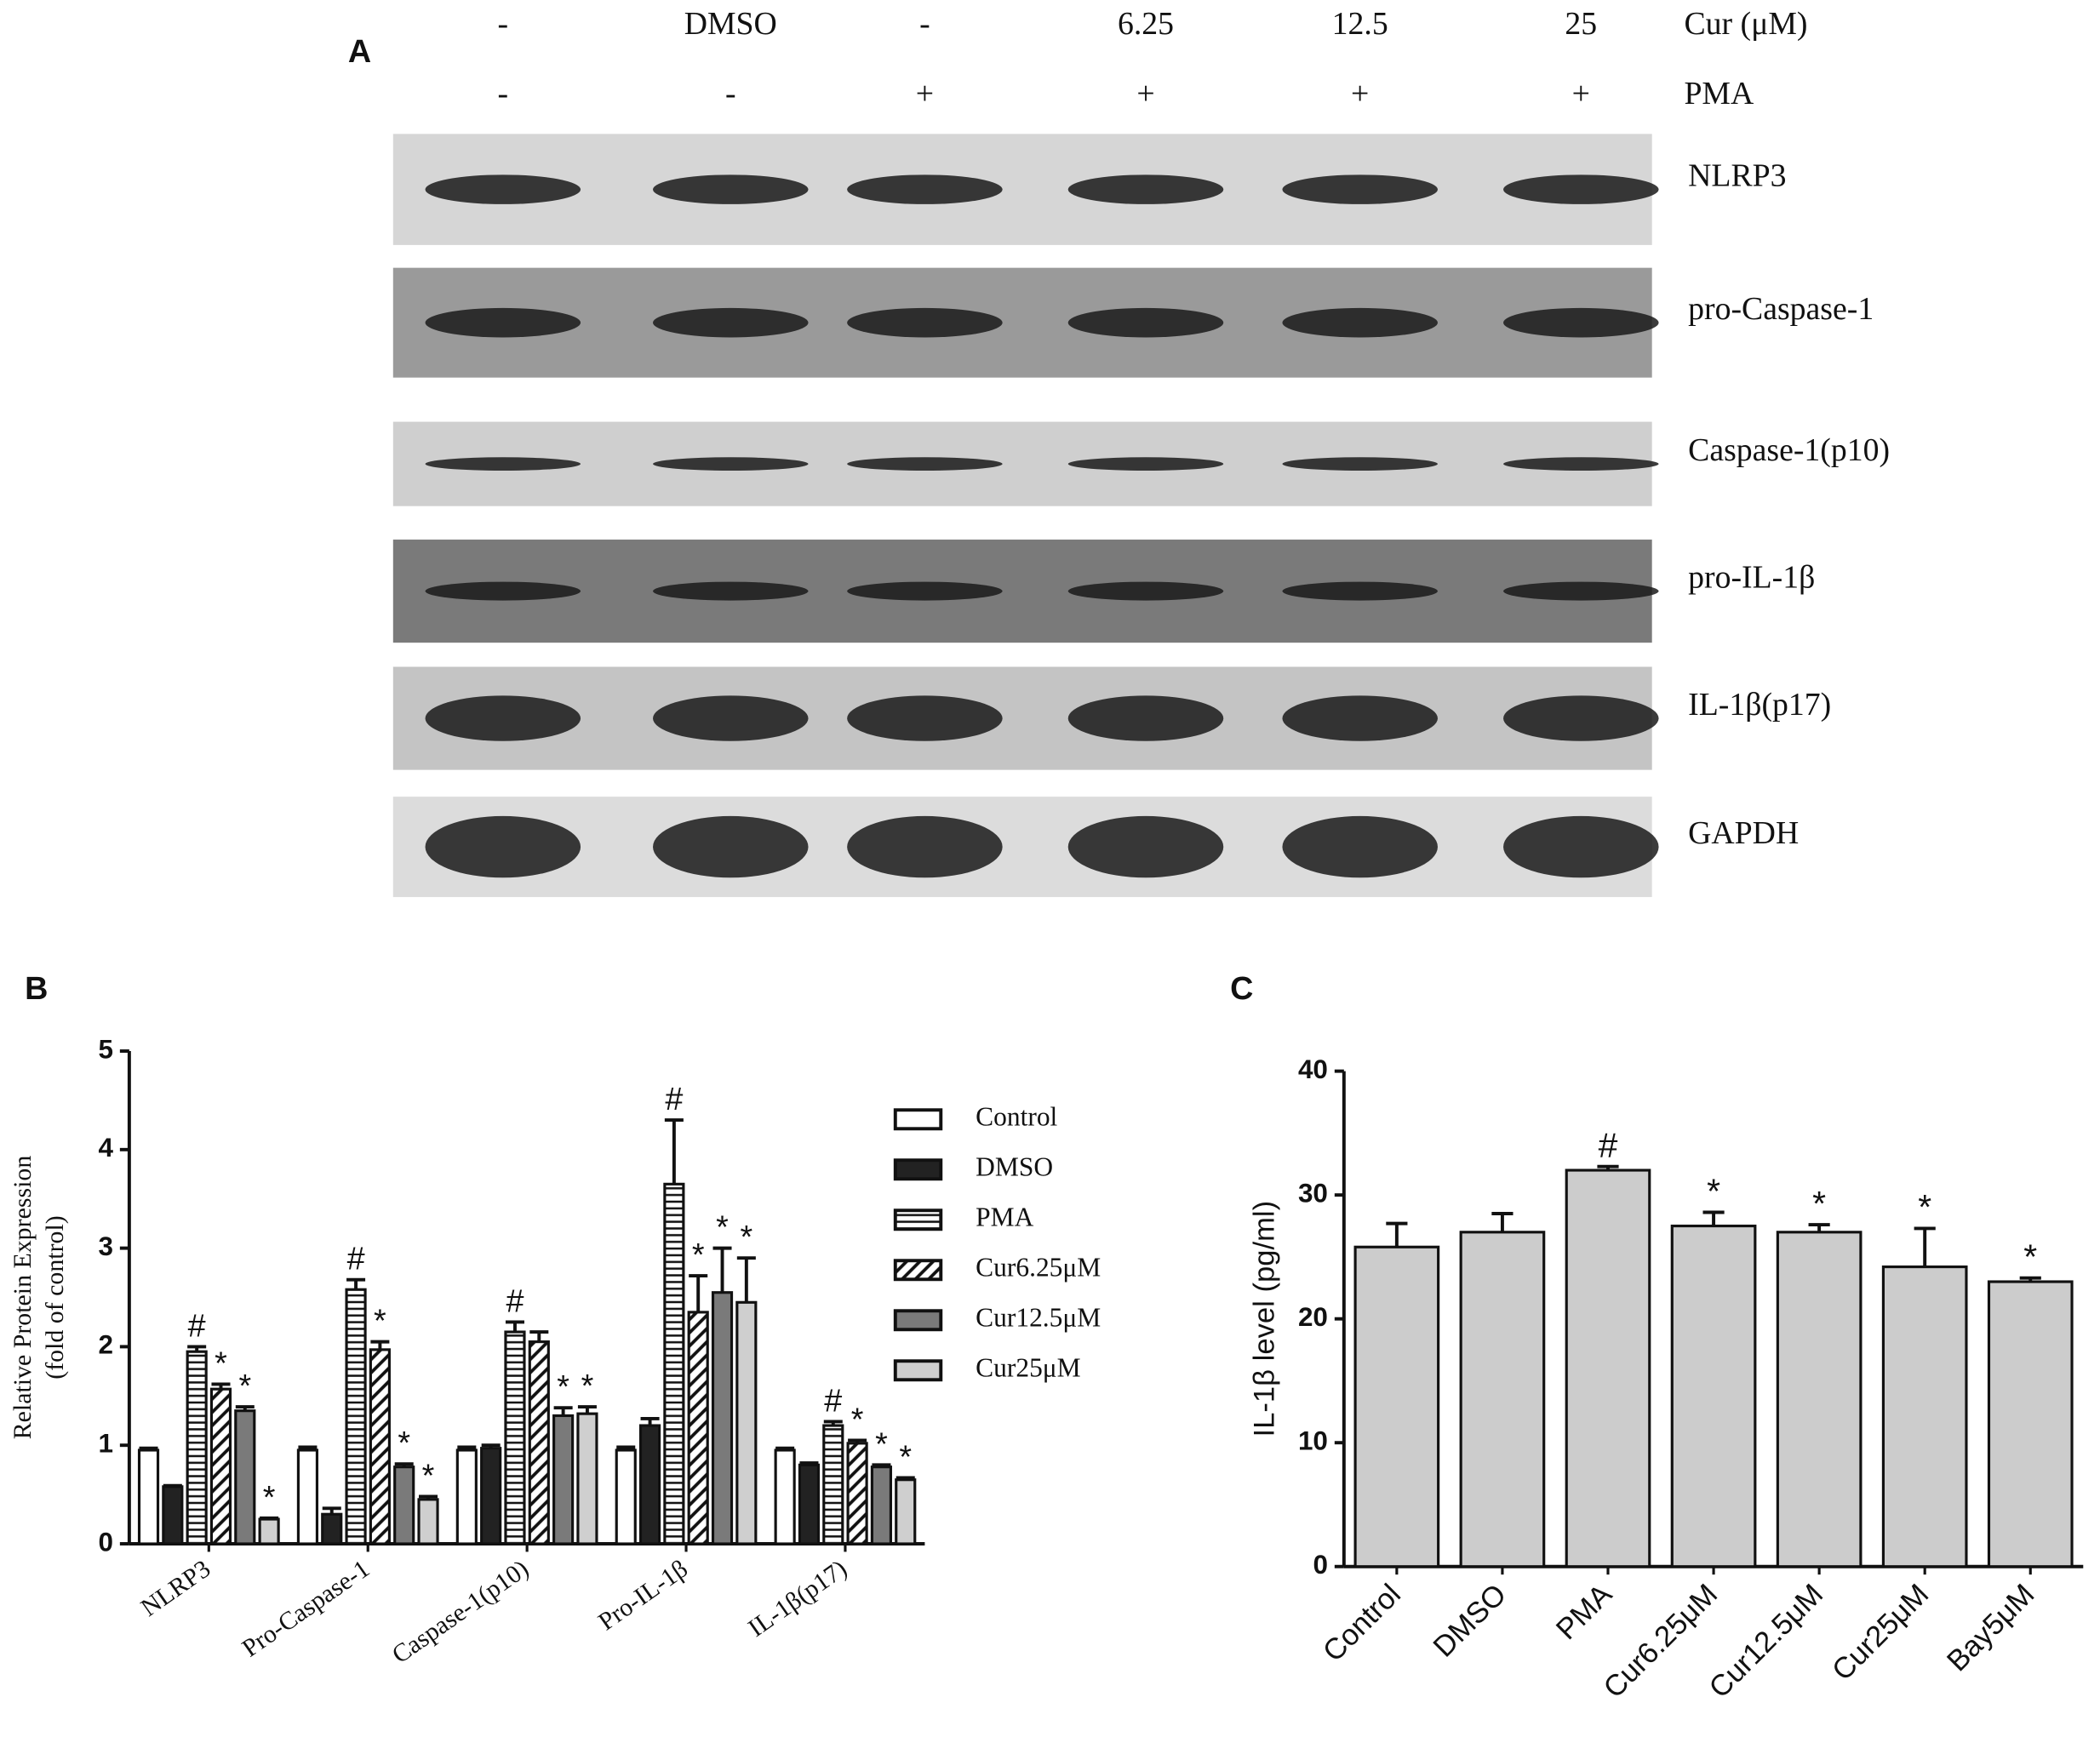 The image size is (2100, 1754). I want to click on y-tick-label: 2, so click(105, 1345).